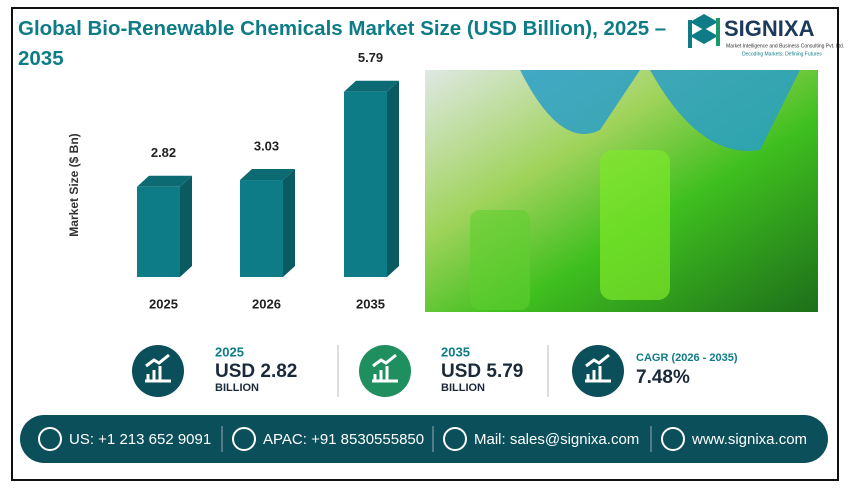  What do you see at coordinates (704, 31) in the screenshot?
I see `logo-icon` at bounding box center [704, 31].